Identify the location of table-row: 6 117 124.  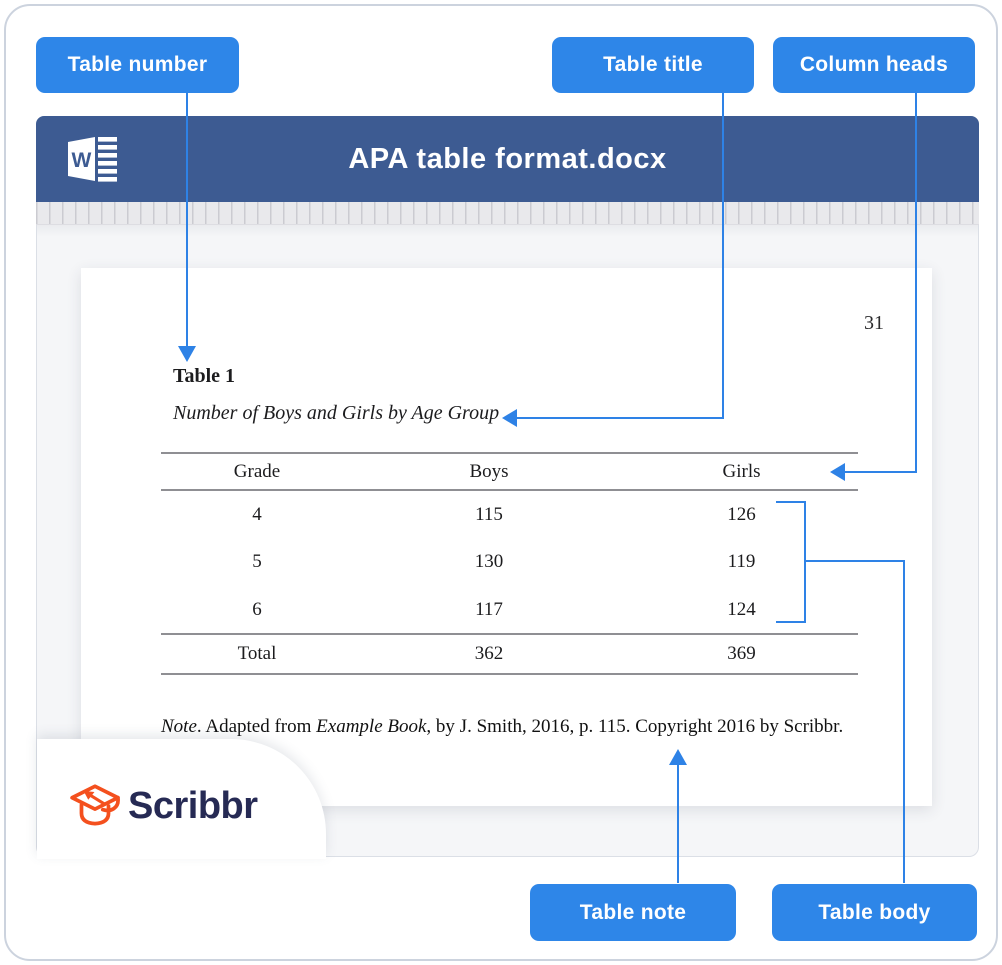
(504, 609).